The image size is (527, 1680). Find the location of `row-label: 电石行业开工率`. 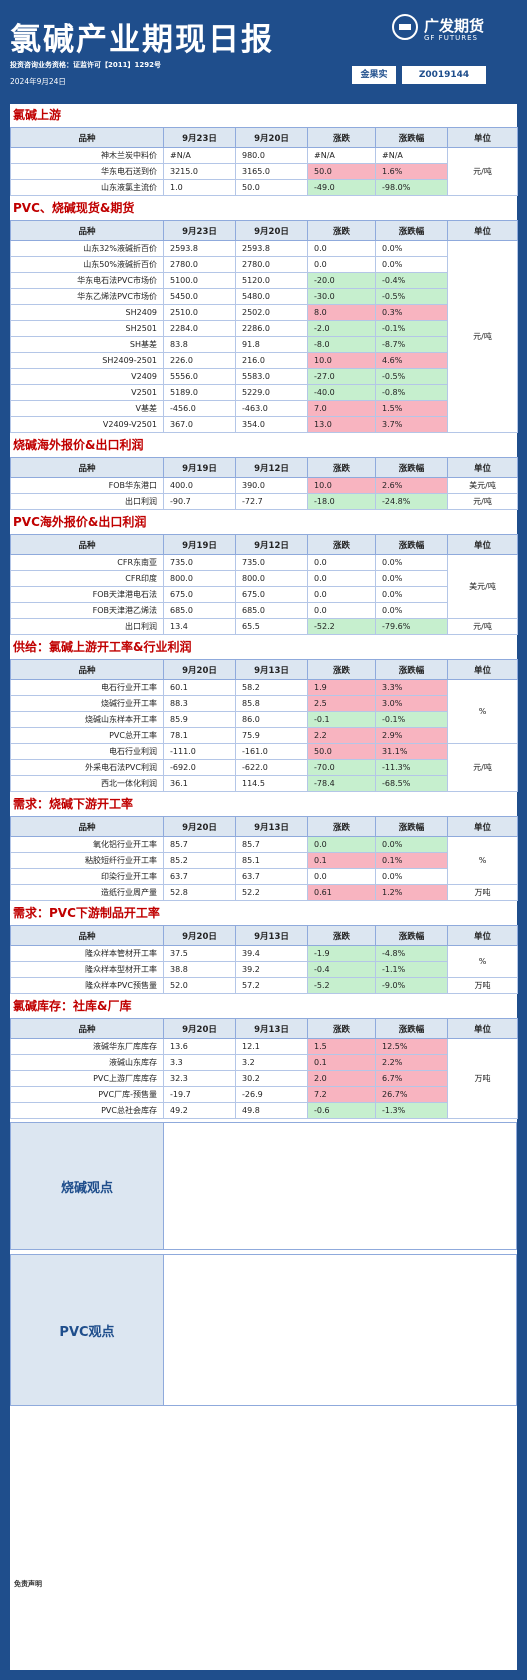

row-label: 电石行业开工率 is located at coordinates (87, 687).